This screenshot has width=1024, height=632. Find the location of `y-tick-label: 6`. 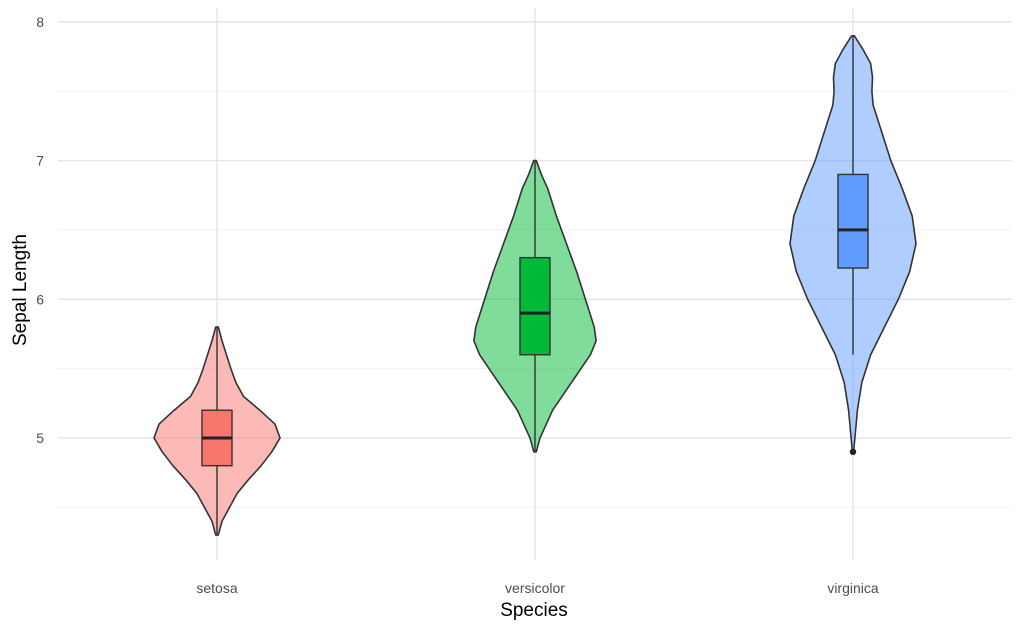

y-tick-label: 6 is located at coordinates (40, 299).